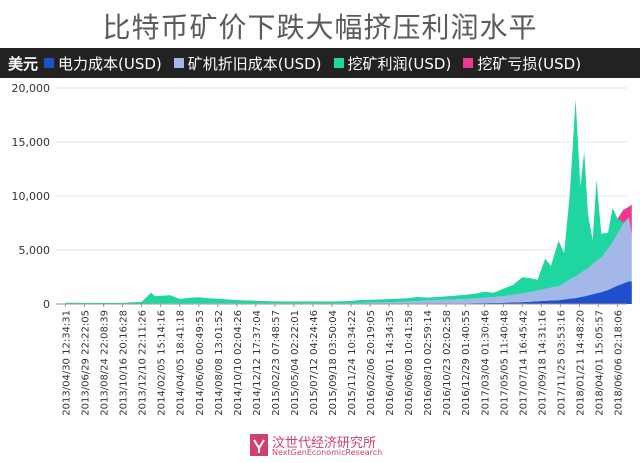 Image resolution: width=640 pixels, height=463 pixels. Describe the element at coordinates (542, 363) in the screenshot. I see `x-tick-label: 2017/09/18 14:31:16` at that location.